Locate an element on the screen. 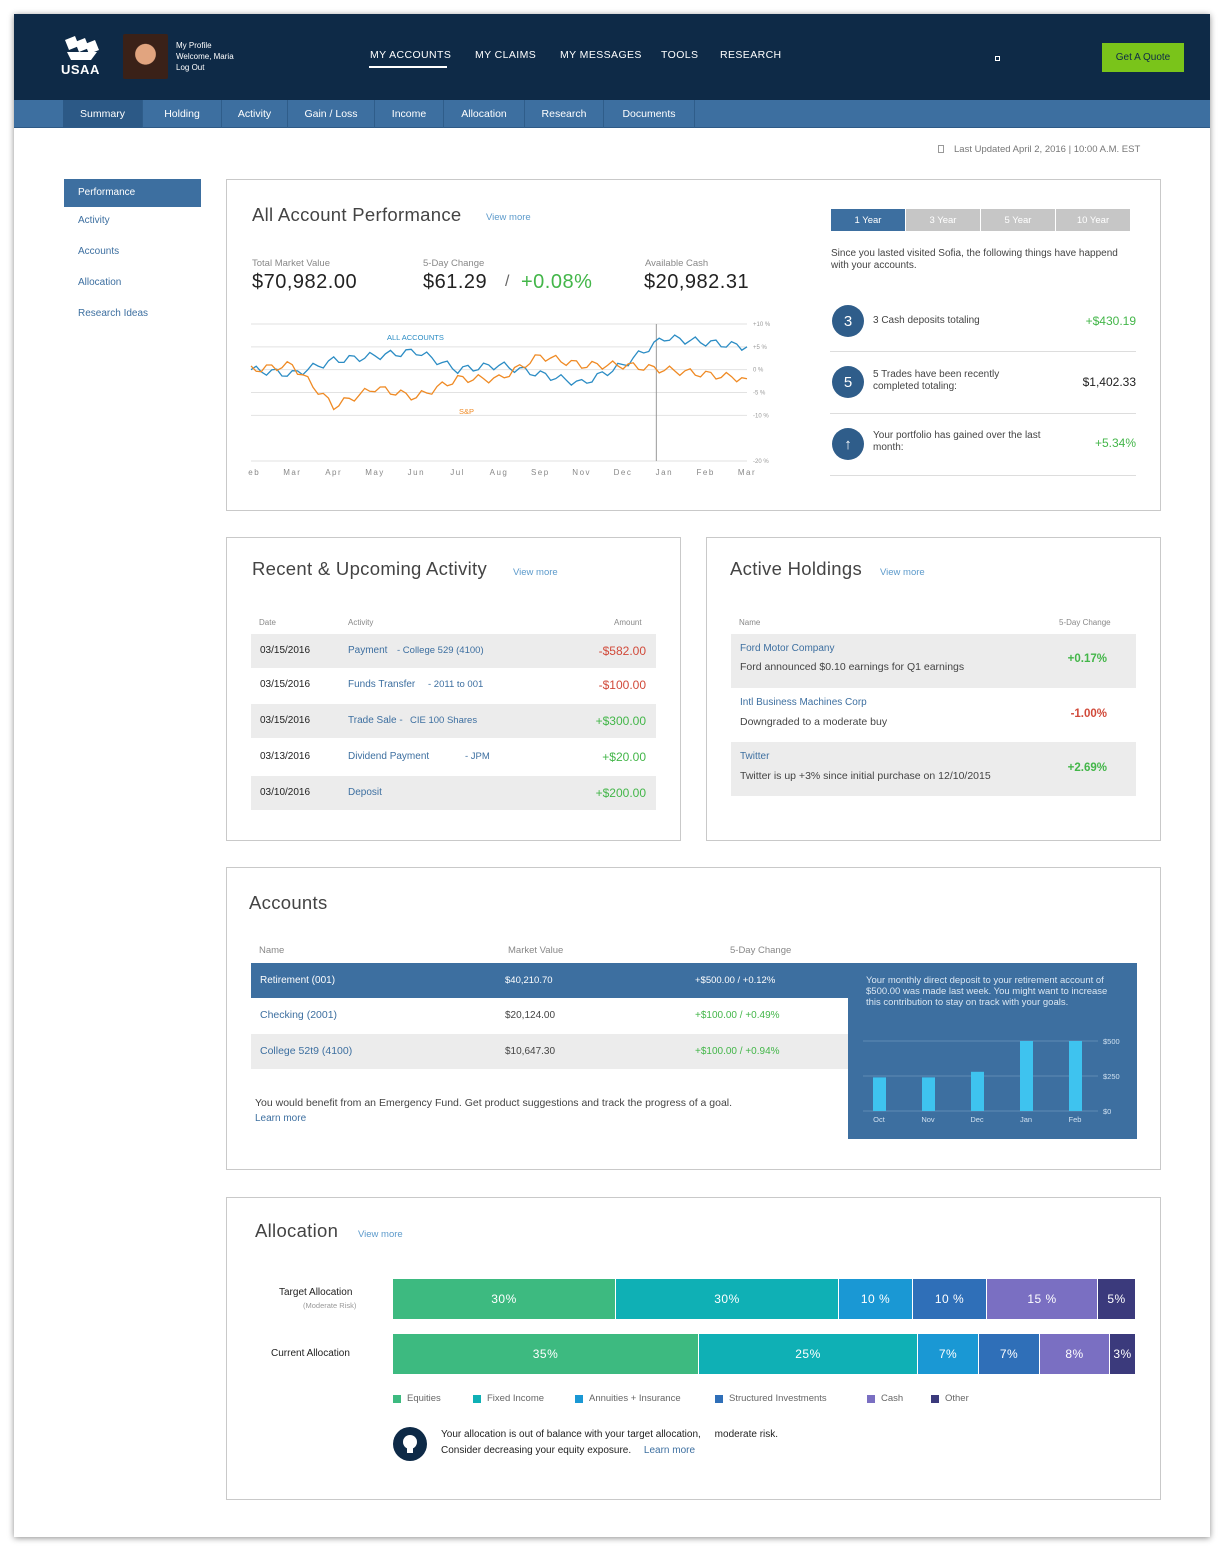  legend-label: Other is located at coordinates (957, 1398).